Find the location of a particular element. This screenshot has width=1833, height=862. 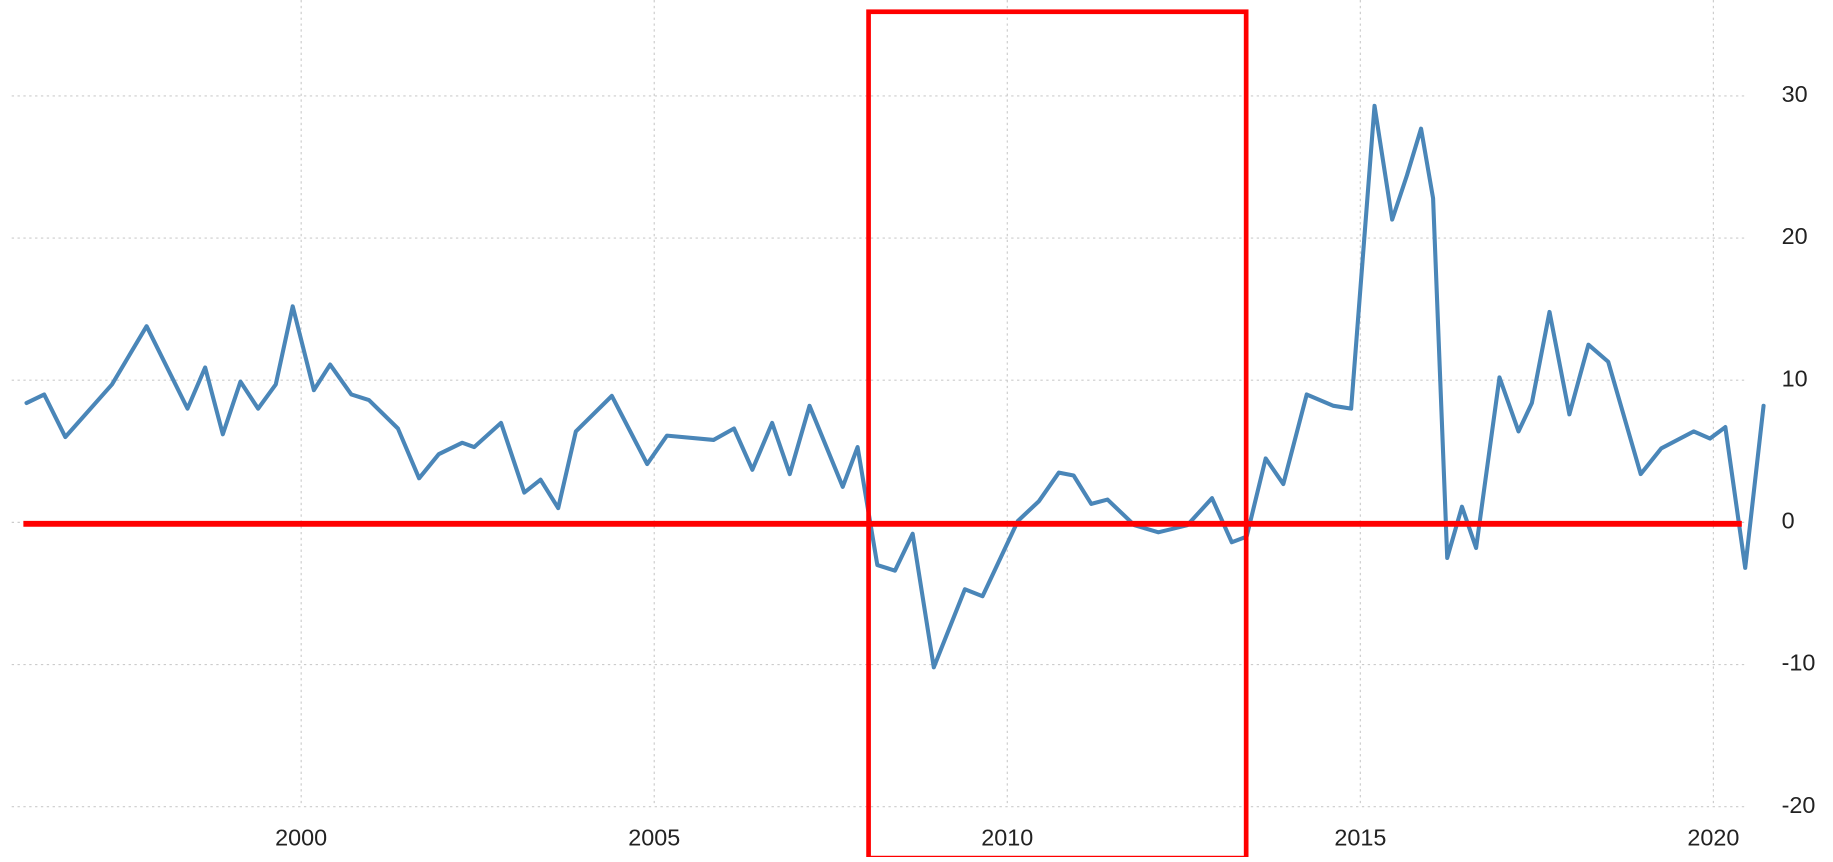

x-tick-label: 2020 is located at coordinates (1713, 838).